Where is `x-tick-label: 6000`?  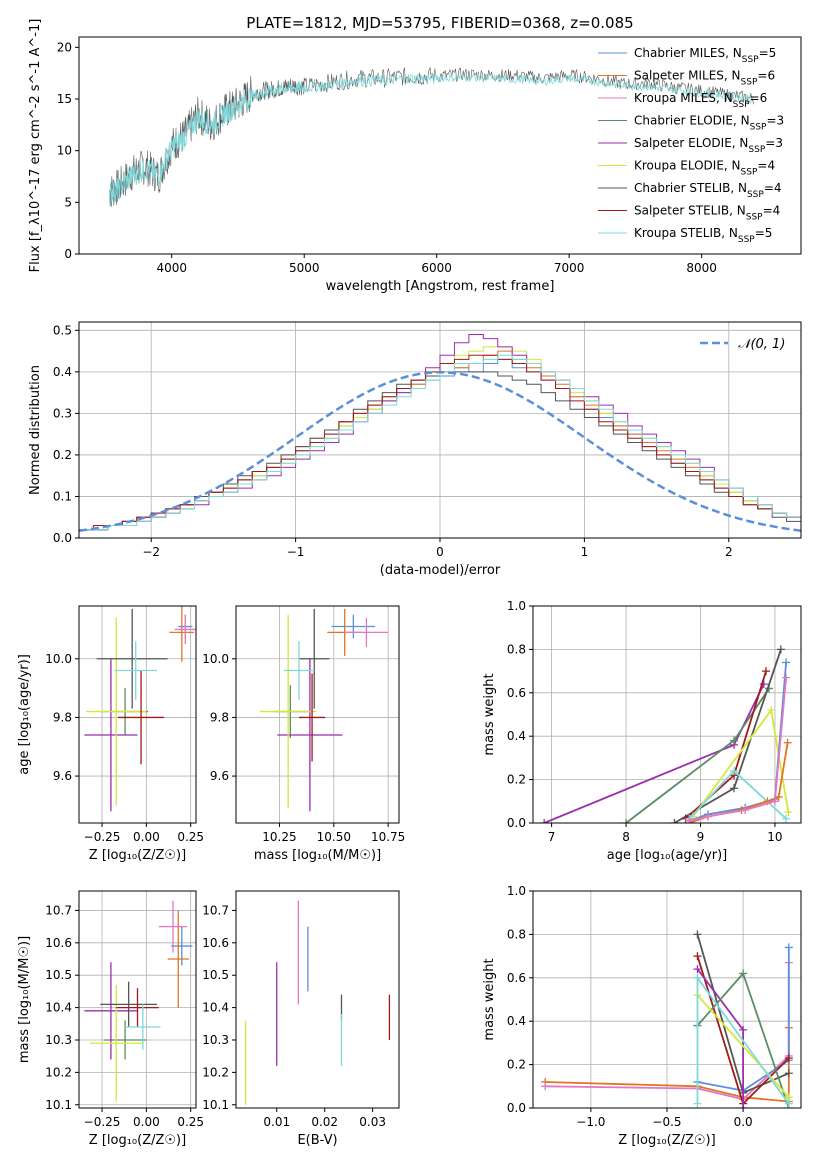 x-tick-label: 6000 is located at coordinates (436, 268).